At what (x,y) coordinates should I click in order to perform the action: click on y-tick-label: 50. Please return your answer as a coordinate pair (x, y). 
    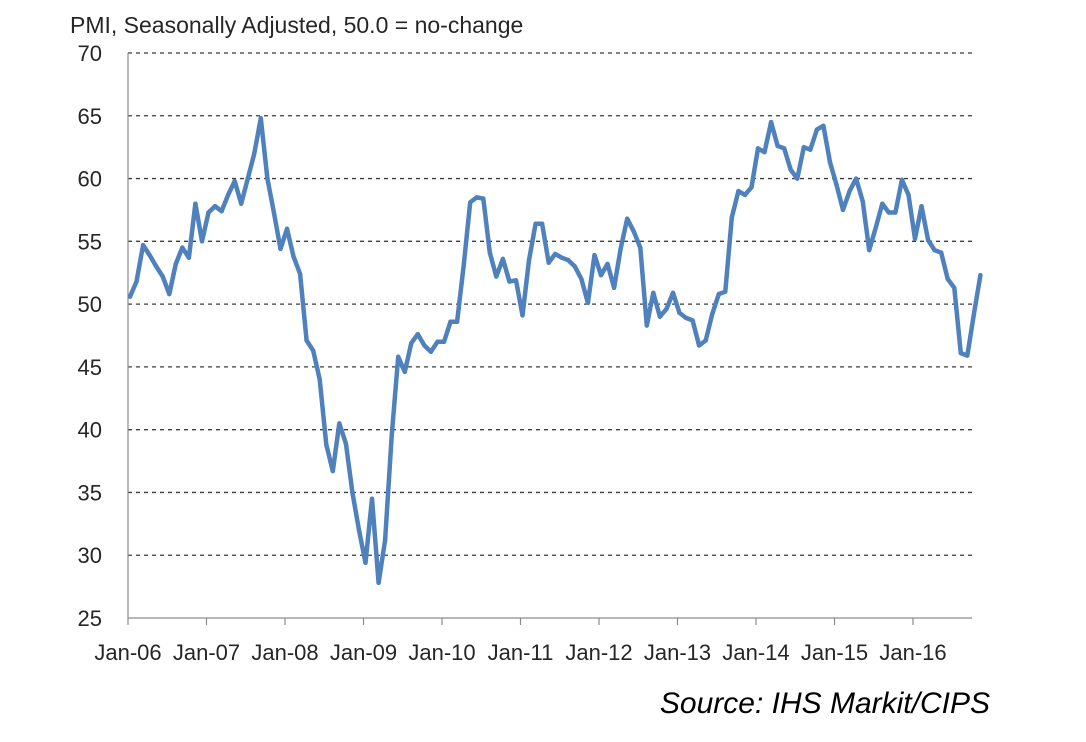
    Looking at the image, I should click on (90, 304).